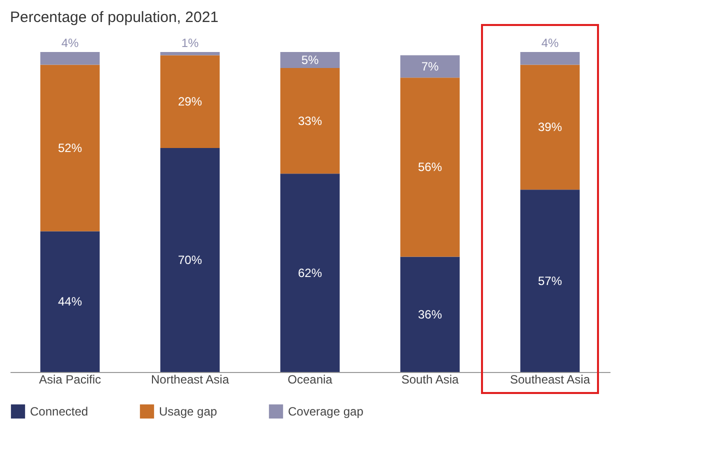 The width and height of the screenshot is (702, 467). What do you see at coordinates (114, 17) in the screenshot?
I see `chart-title: Percentage of population, 2021` at bounding box center [114, 17].